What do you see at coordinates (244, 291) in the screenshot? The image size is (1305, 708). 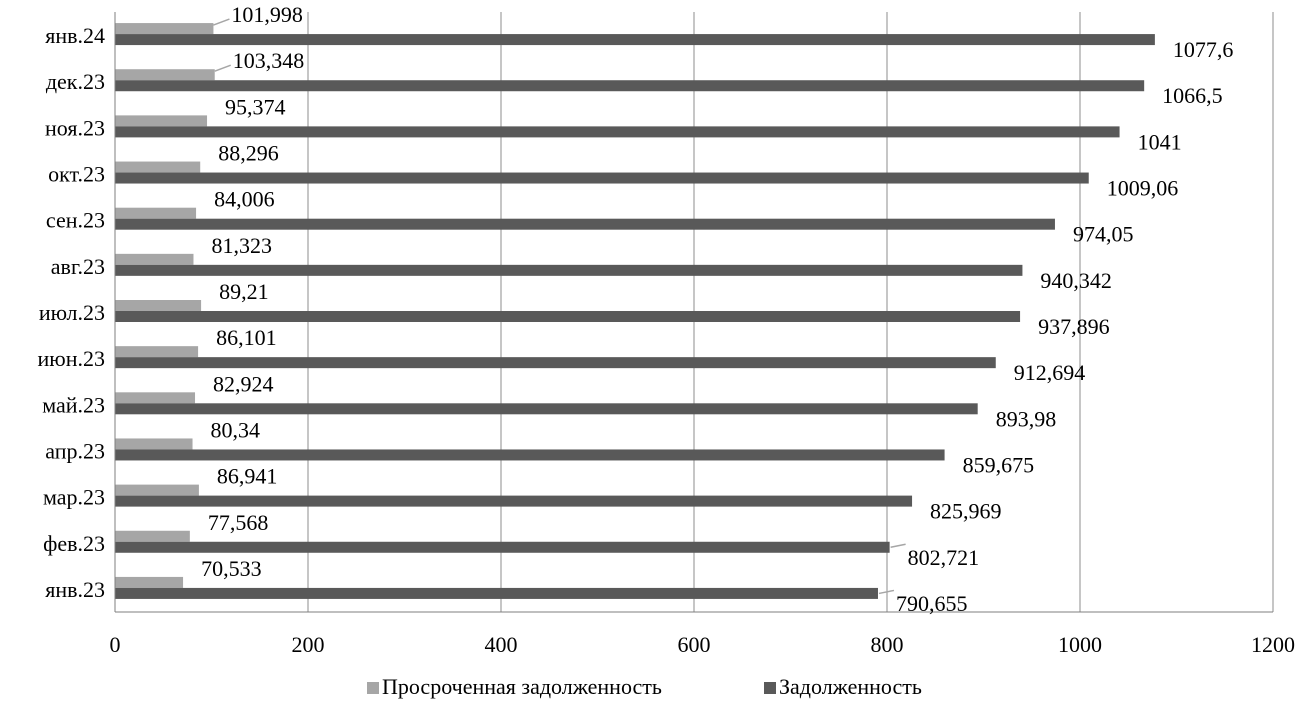 I see `data-label-overdue: 89,21` at bounding box center [244, 291].